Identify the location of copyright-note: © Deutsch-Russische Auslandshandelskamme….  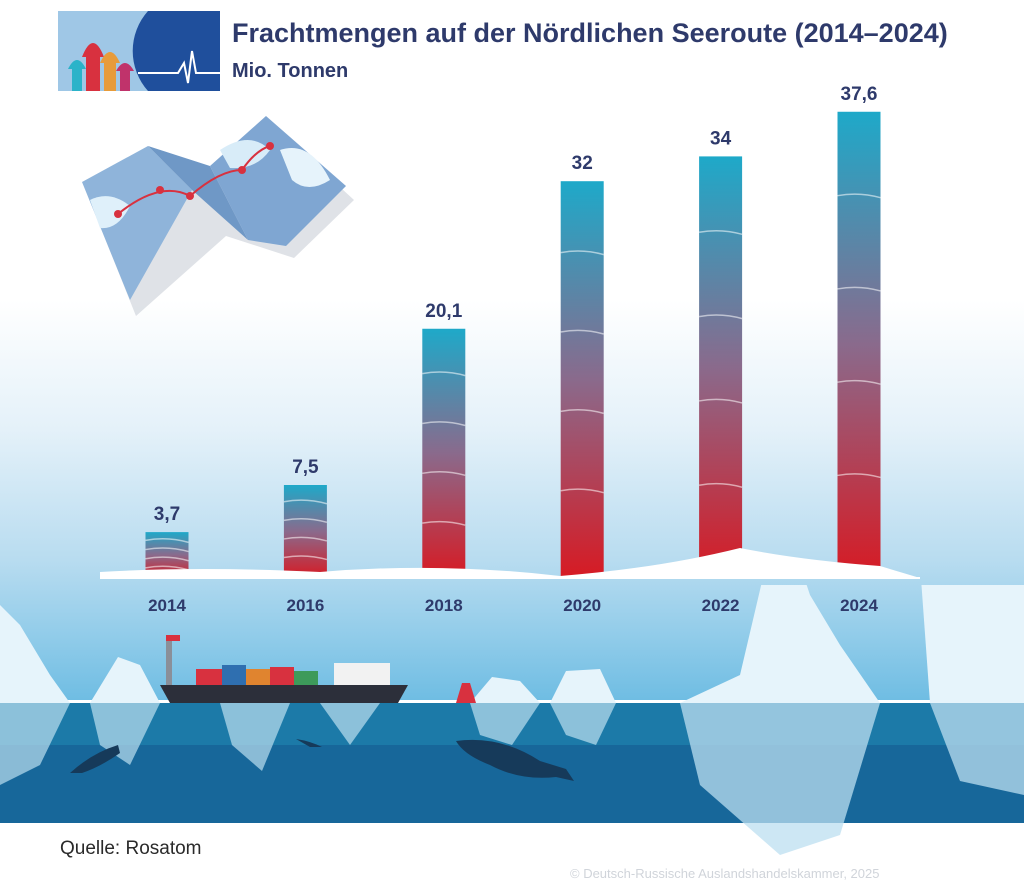
(725, 873).